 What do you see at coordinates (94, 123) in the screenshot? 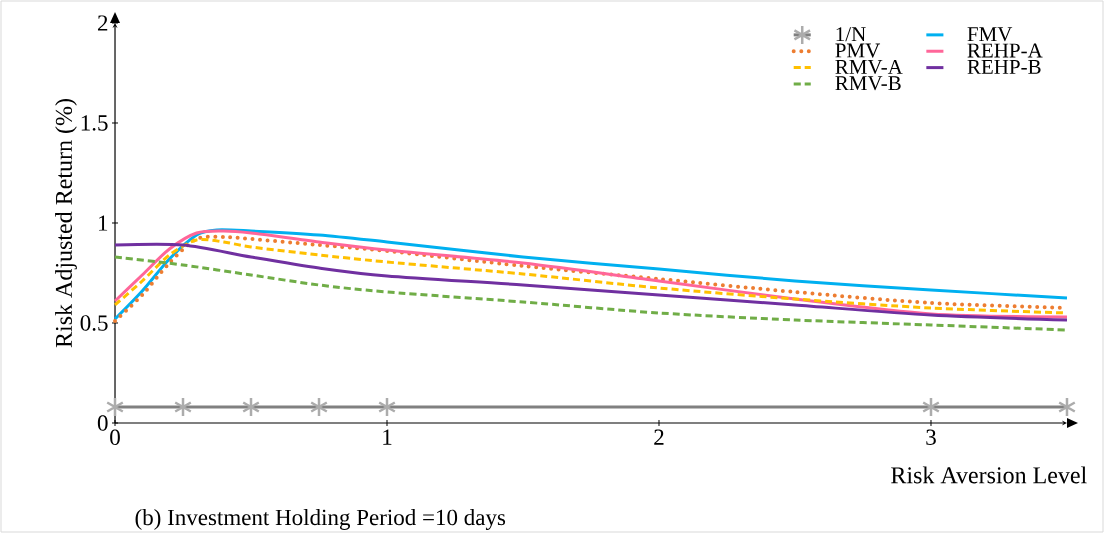
I see `y-tick-label: 1.5` at bounding box center [94, 123].